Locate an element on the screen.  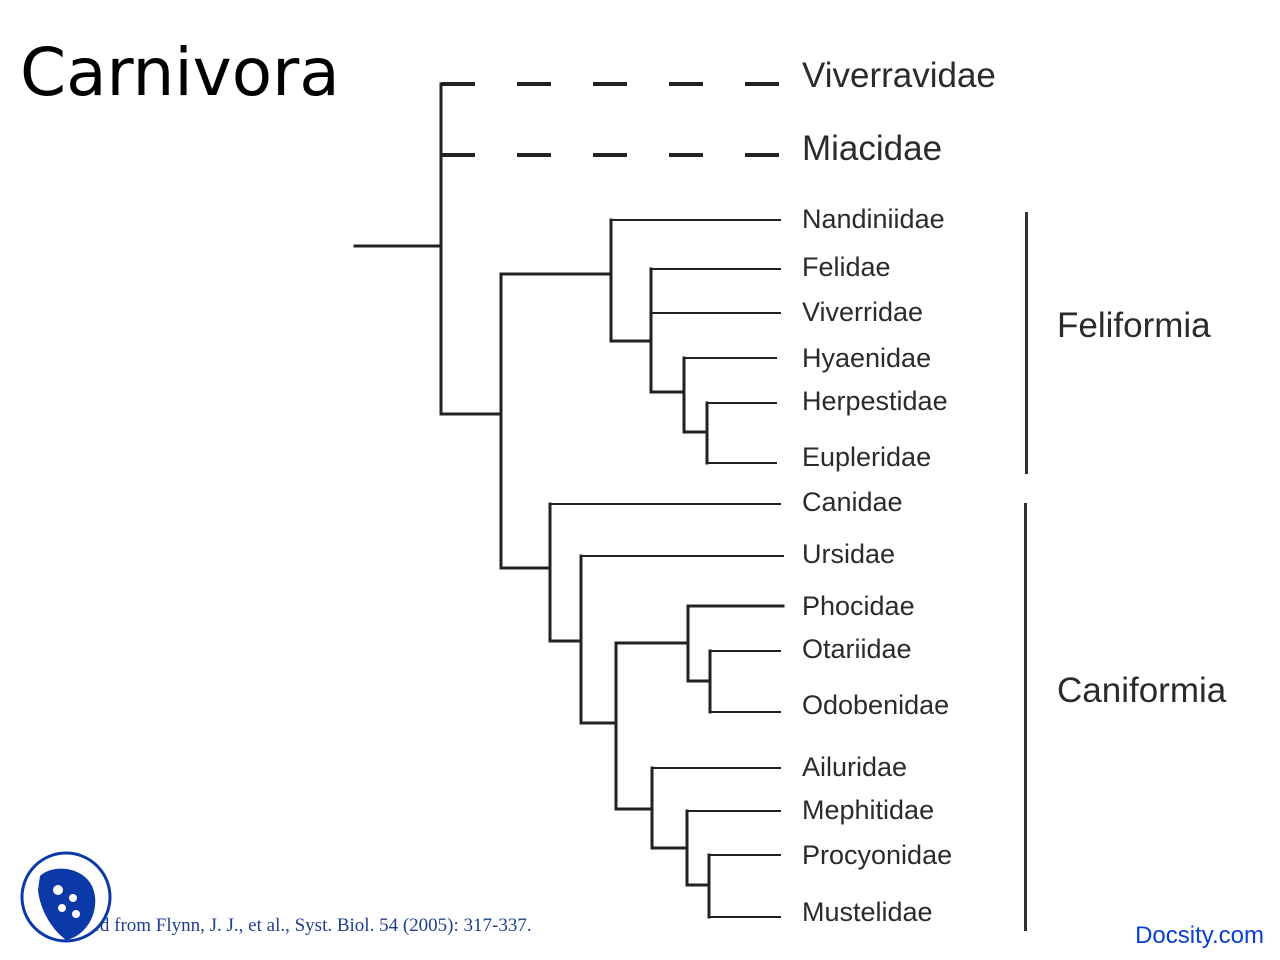
taxon-label-eupleridae: Eupleridae is located at coordinates (867, 457).